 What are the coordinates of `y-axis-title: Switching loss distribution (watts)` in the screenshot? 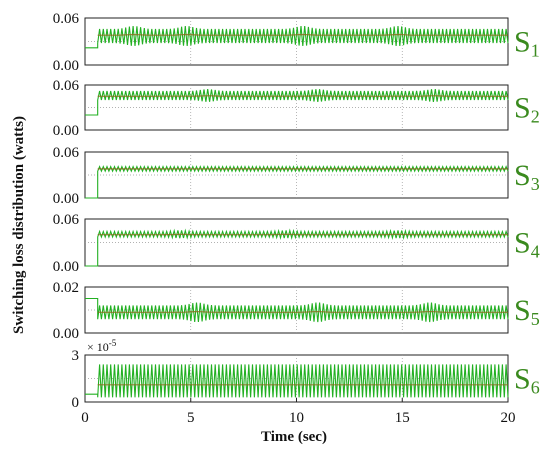 It's located at (19, 225).